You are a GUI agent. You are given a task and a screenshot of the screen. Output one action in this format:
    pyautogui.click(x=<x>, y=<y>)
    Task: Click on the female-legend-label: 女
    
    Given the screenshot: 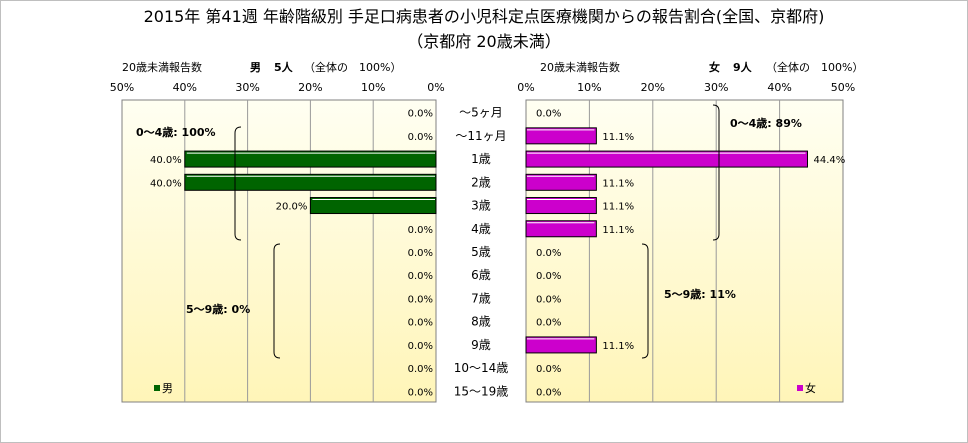 What is the action you would take?
    pyautogui.click(x=810, y=388)
    